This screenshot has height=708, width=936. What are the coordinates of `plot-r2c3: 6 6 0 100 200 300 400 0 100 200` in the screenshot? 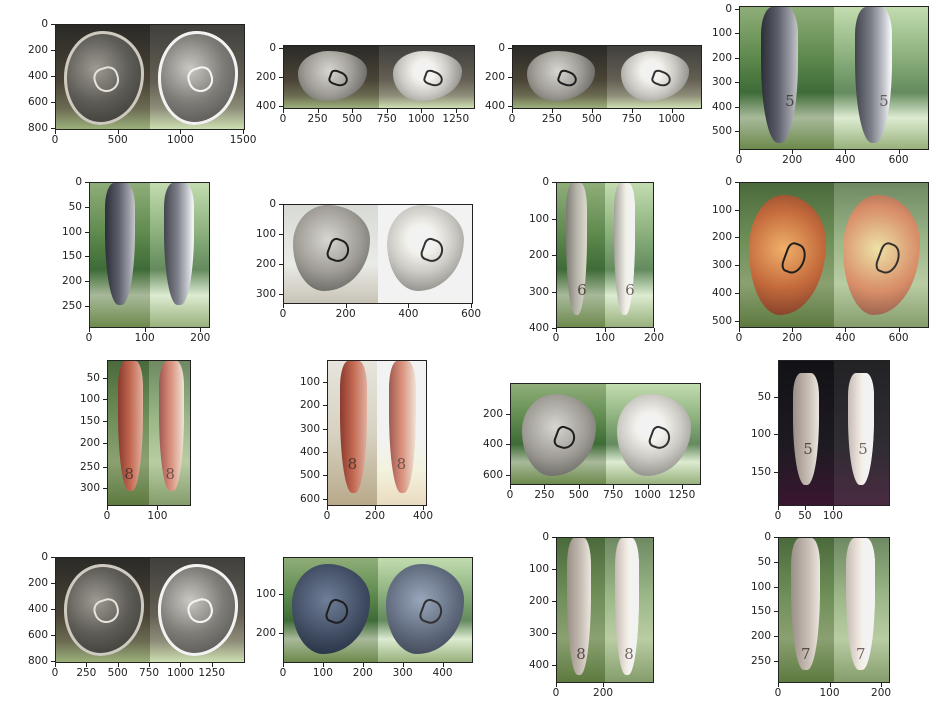 It's located at (596, 260).